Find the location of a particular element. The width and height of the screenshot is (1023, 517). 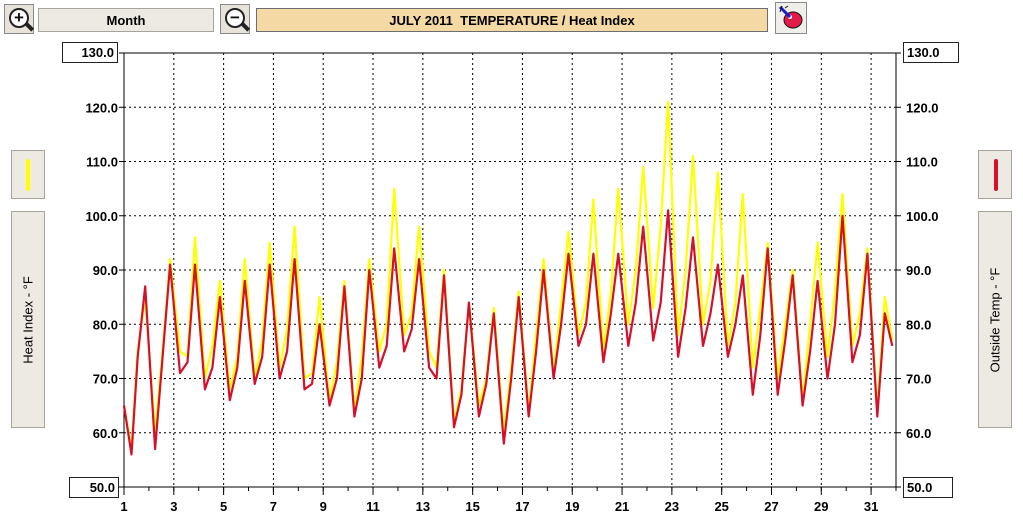

x-tick-label: 31 is located at coordinates (871, 506).